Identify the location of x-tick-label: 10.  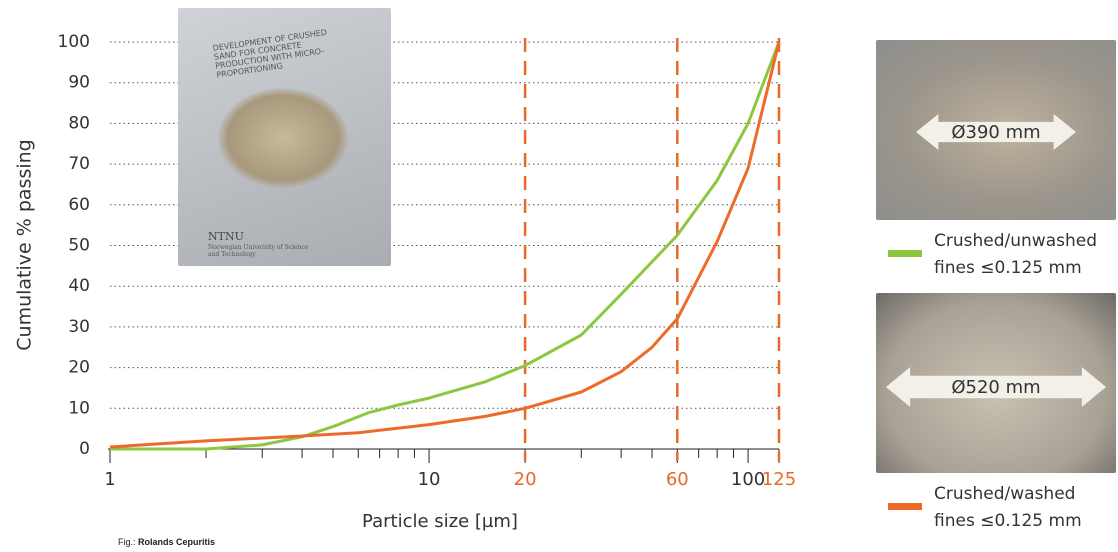
(429, 479).